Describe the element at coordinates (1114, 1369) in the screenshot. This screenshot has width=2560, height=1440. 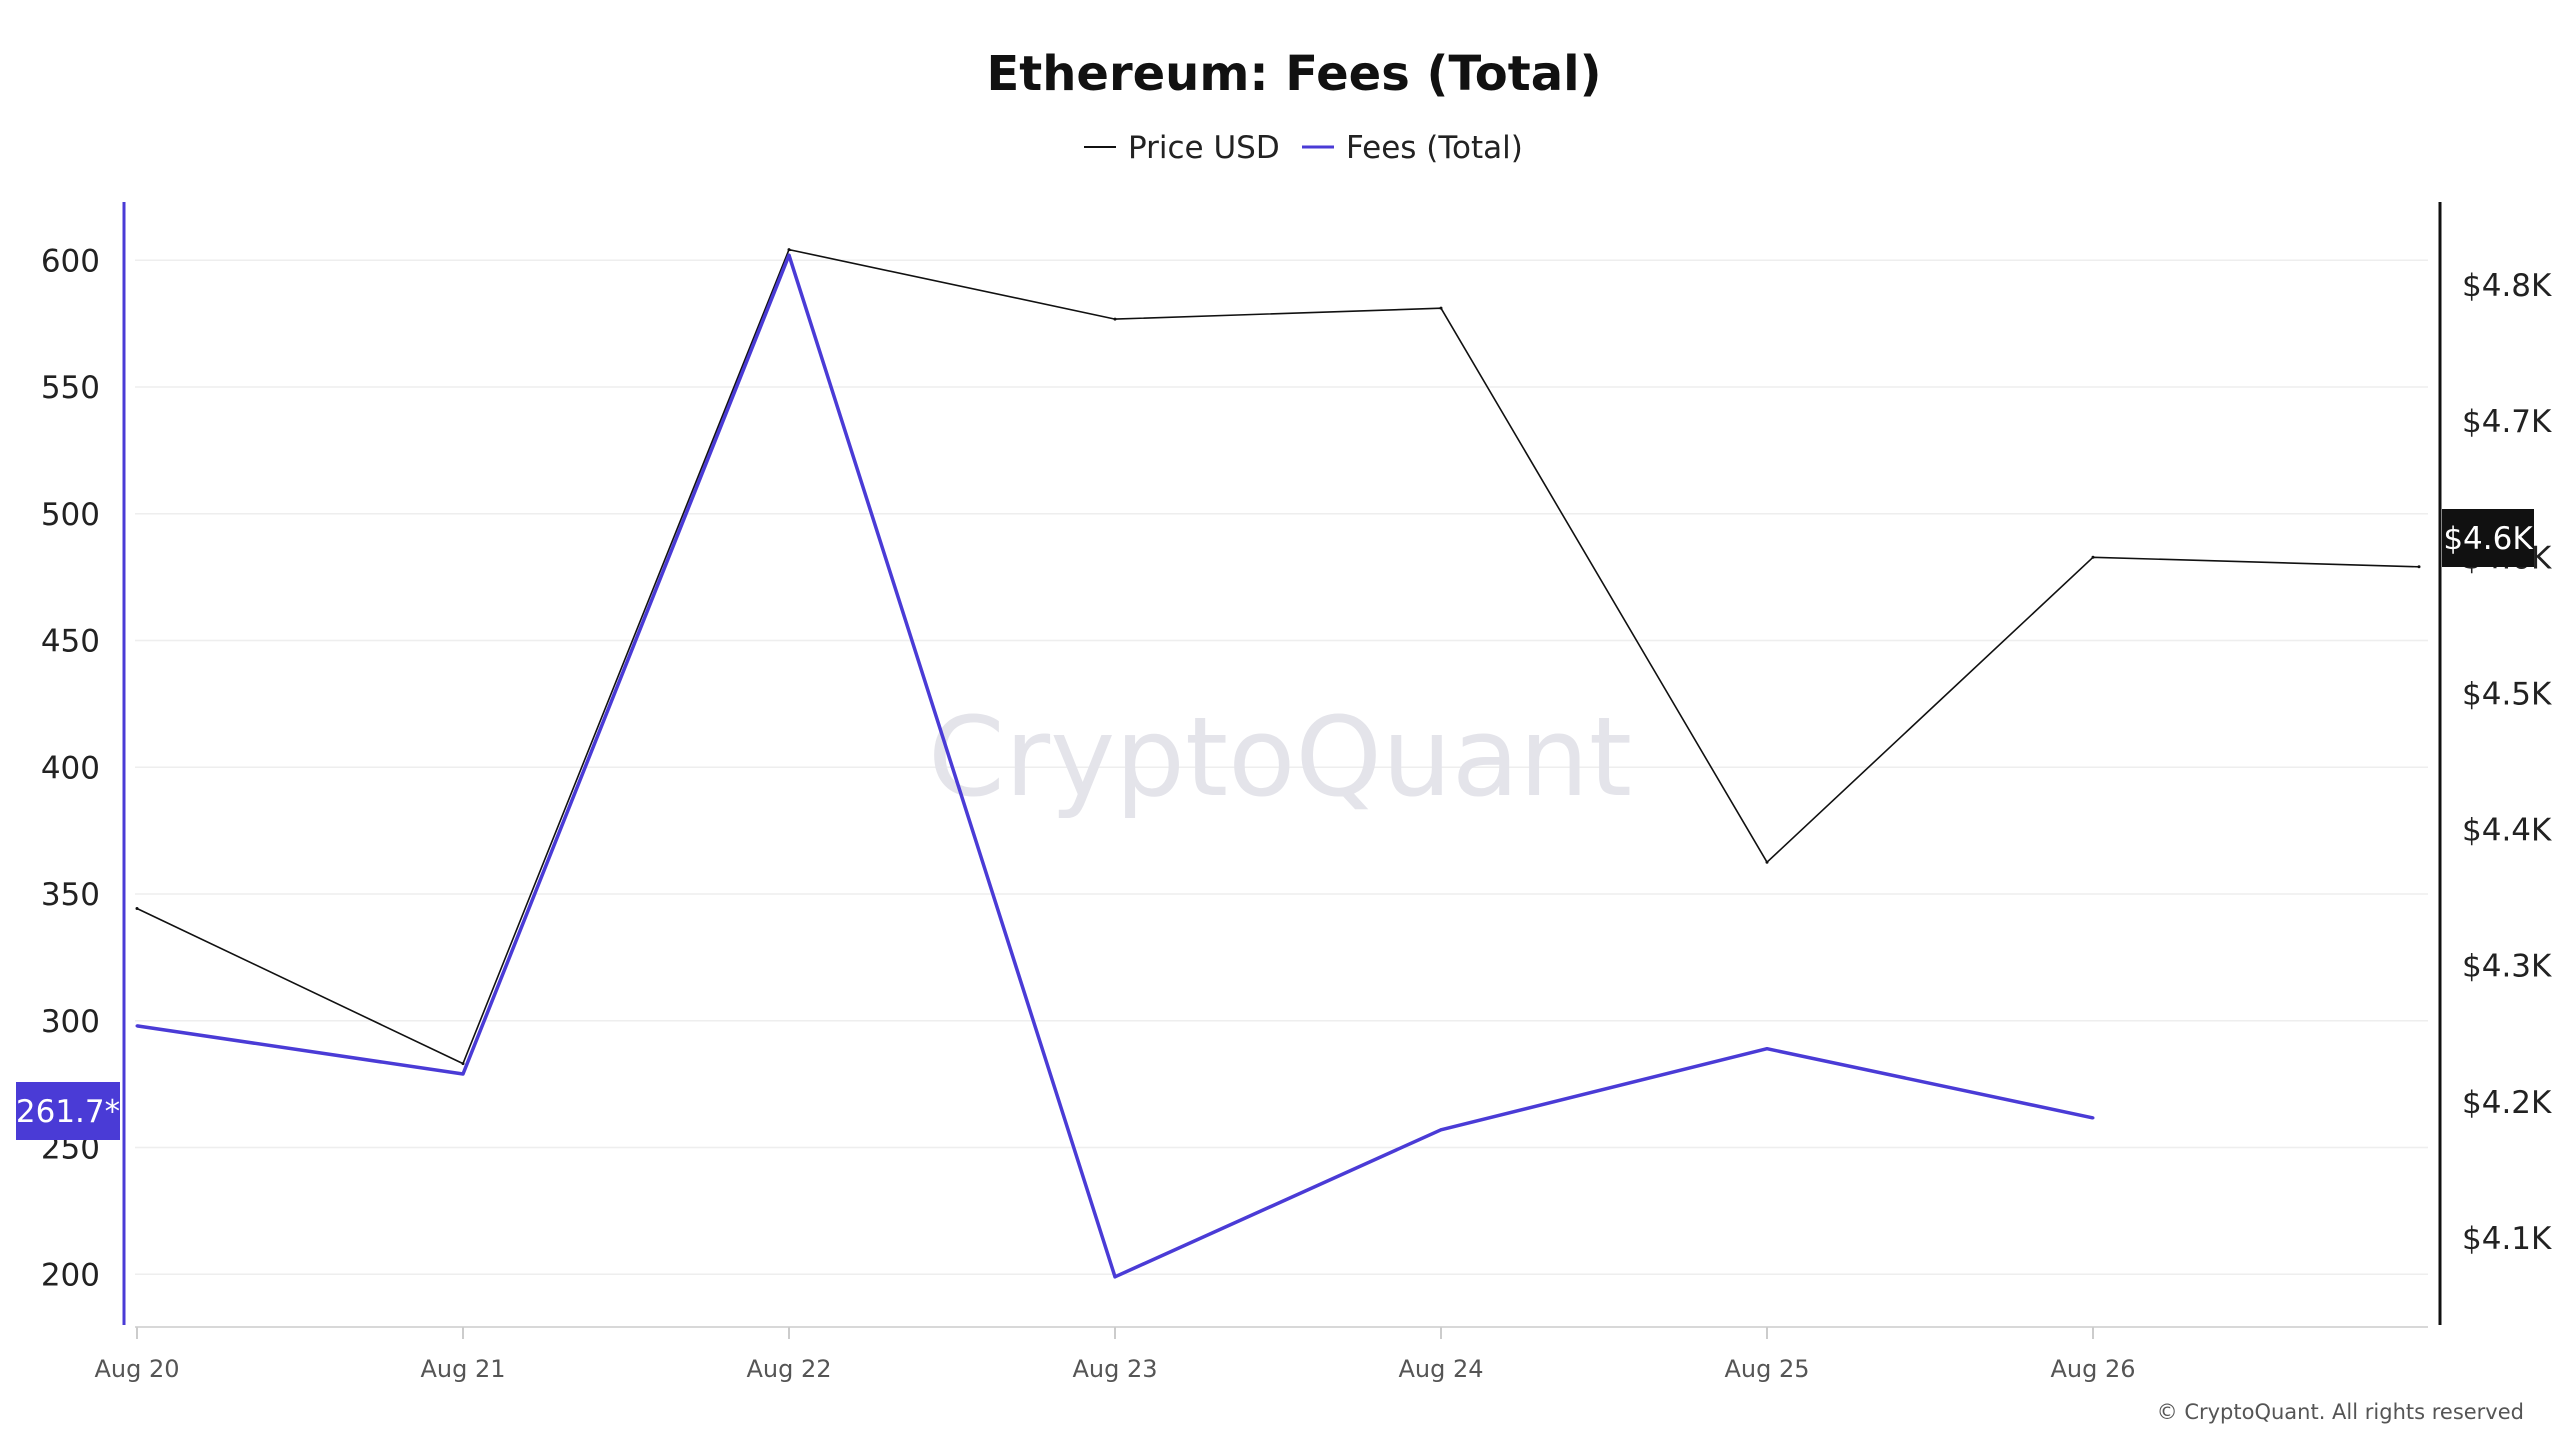
I see `x-tick-label: Aug 23` at that location.